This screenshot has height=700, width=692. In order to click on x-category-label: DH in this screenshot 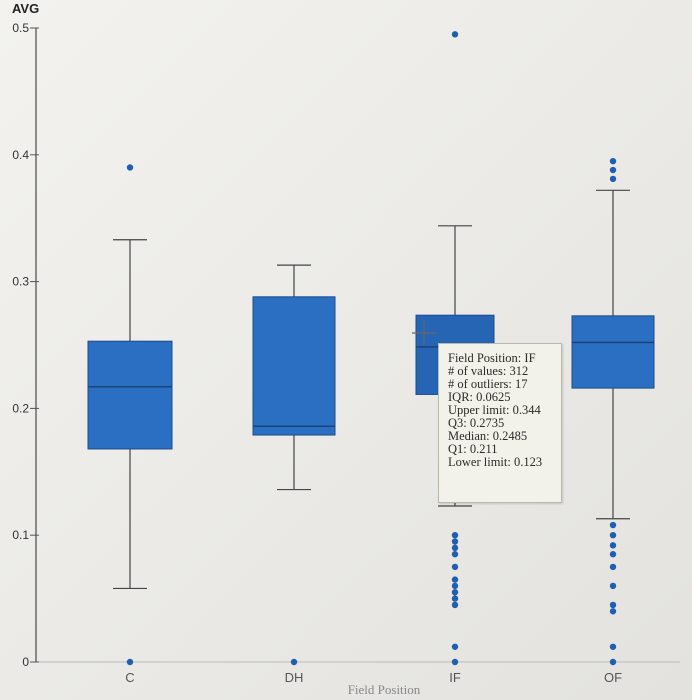, I will do `click(294, 677)`.